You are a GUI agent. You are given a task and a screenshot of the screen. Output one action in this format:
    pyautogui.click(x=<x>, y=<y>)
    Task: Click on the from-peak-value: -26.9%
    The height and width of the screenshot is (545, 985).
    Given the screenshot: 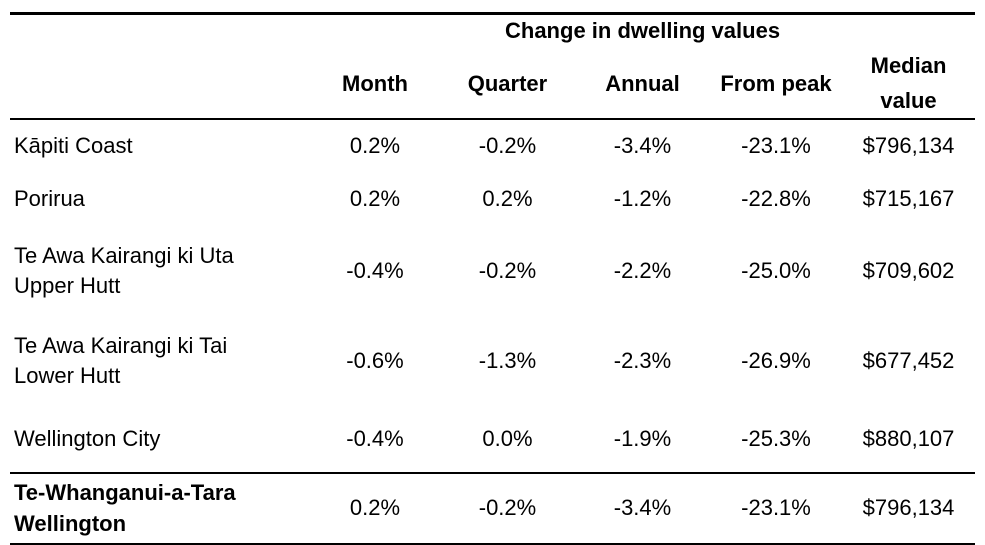 What is the action you would take?
    pyautogui.click(x=776, y=360)
    